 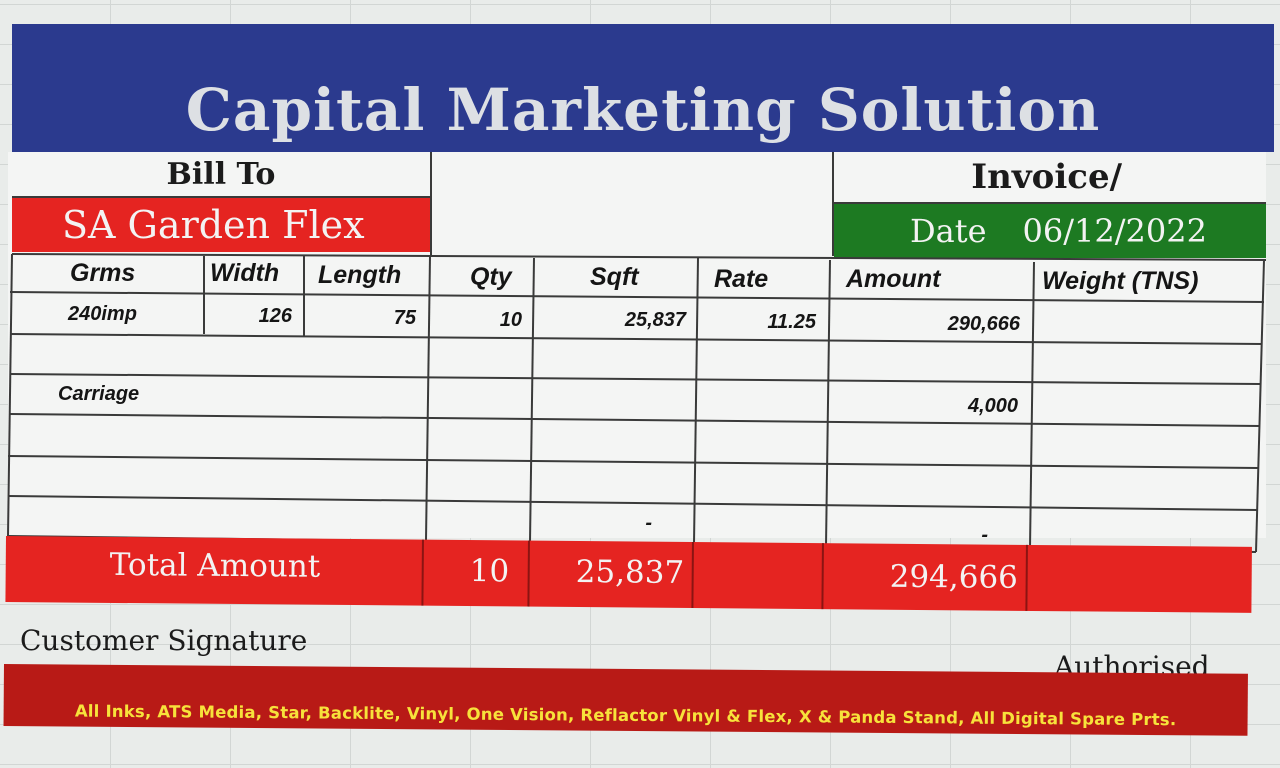 I want to click on total-sqft: 25,837, so click(x=630, y=572).